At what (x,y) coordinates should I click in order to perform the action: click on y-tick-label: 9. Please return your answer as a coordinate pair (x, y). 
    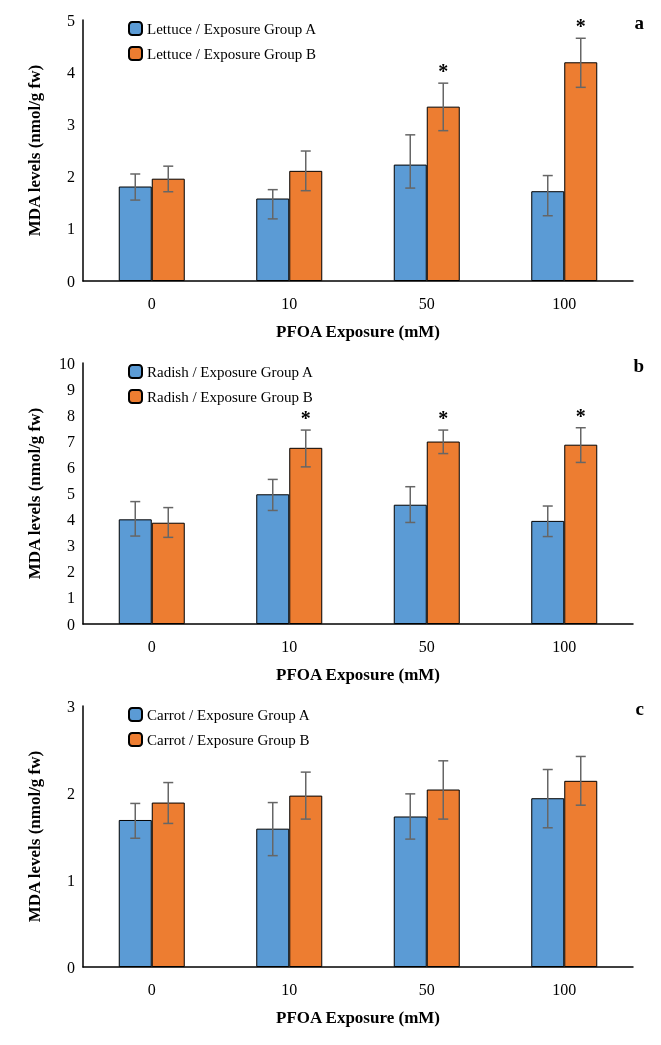
    Looking at the image, I should click on (71, 389).